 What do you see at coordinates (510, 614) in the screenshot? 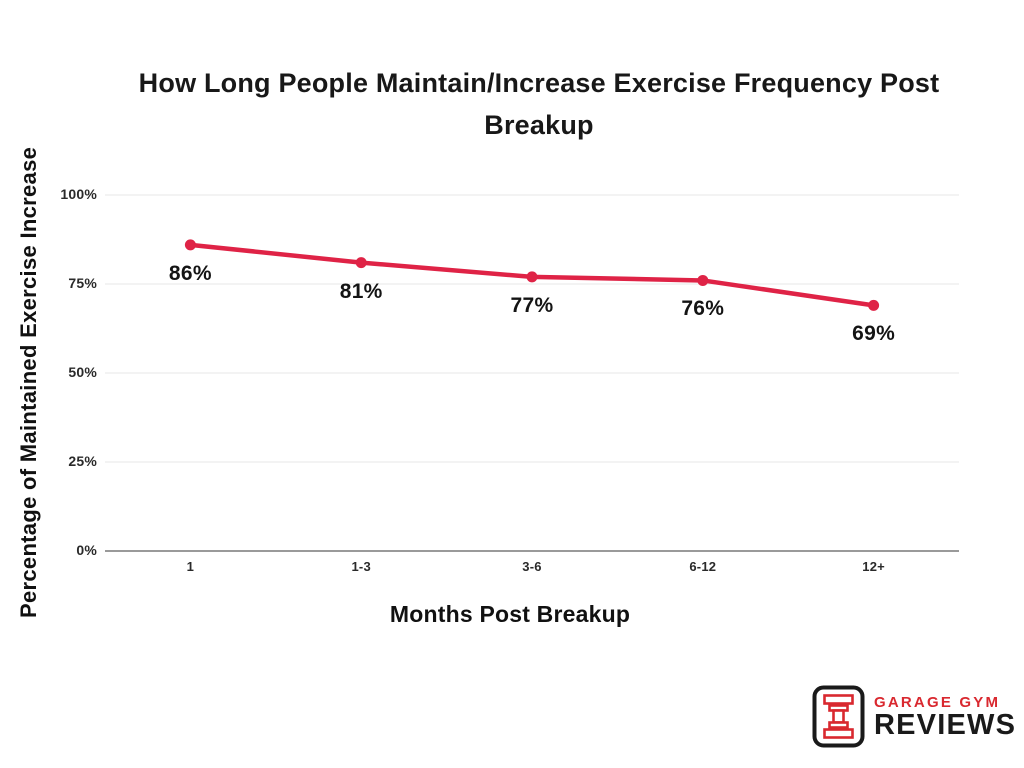
I see `x-axis-title: Months Post Breakup` at bounding box center [510, 614].